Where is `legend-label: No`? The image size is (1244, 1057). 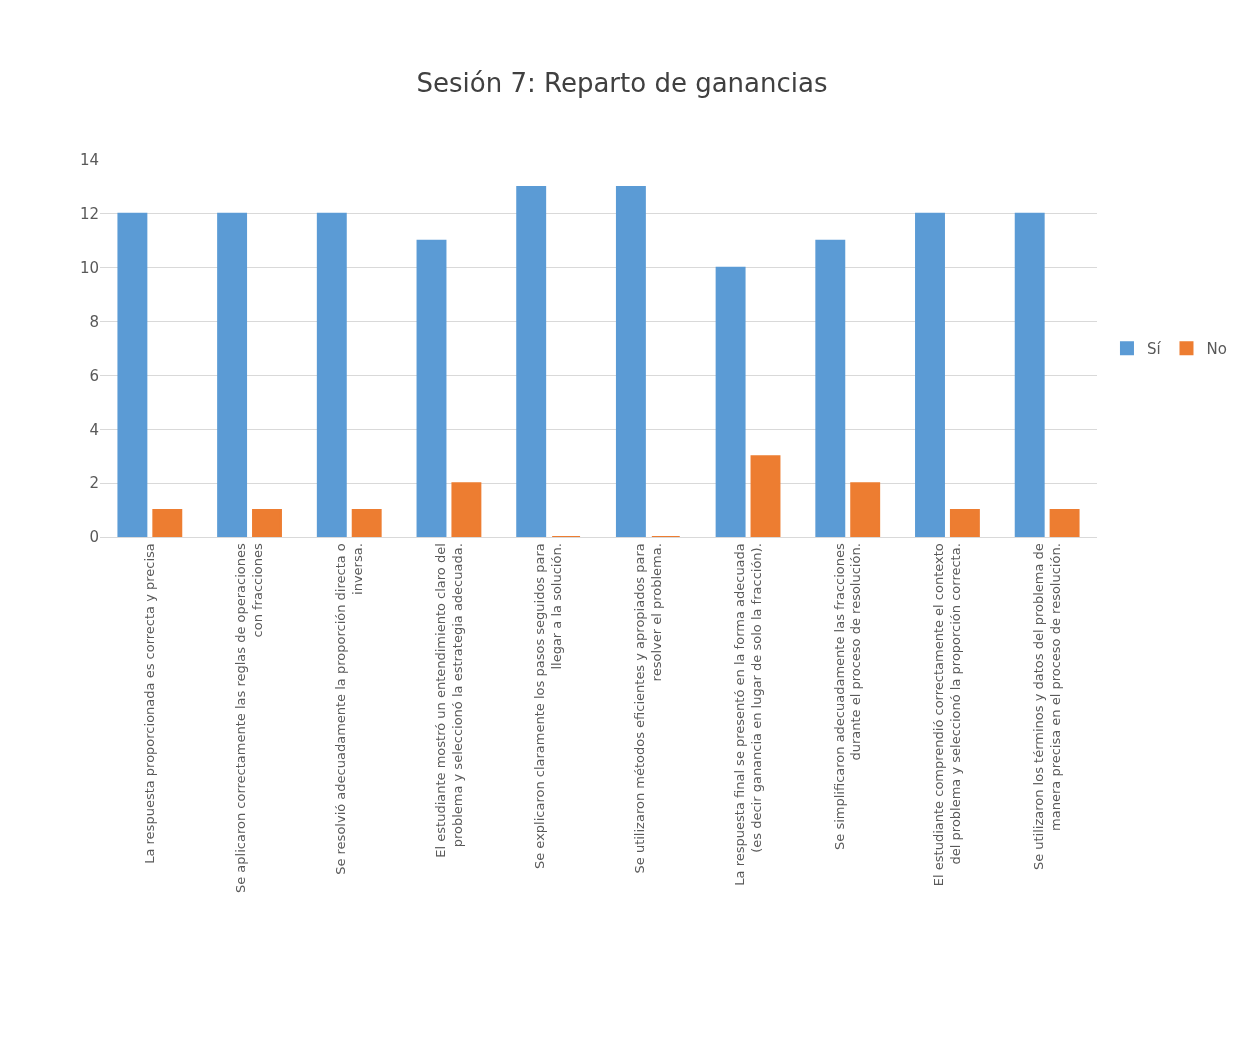
legend-label: No is located at coordinates (1216, 349).